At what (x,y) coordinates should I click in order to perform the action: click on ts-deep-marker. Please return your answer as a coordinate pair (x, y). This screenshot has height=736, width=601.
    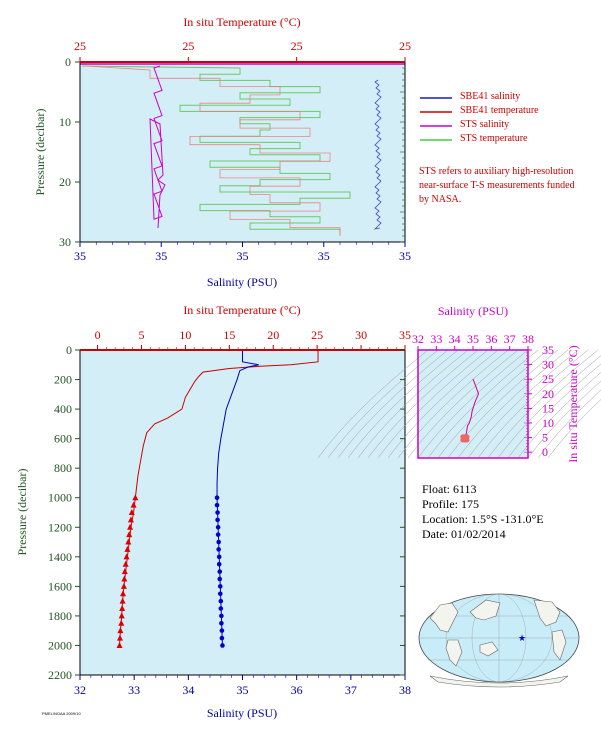
    Looking at the image, I should click on (467, 440).